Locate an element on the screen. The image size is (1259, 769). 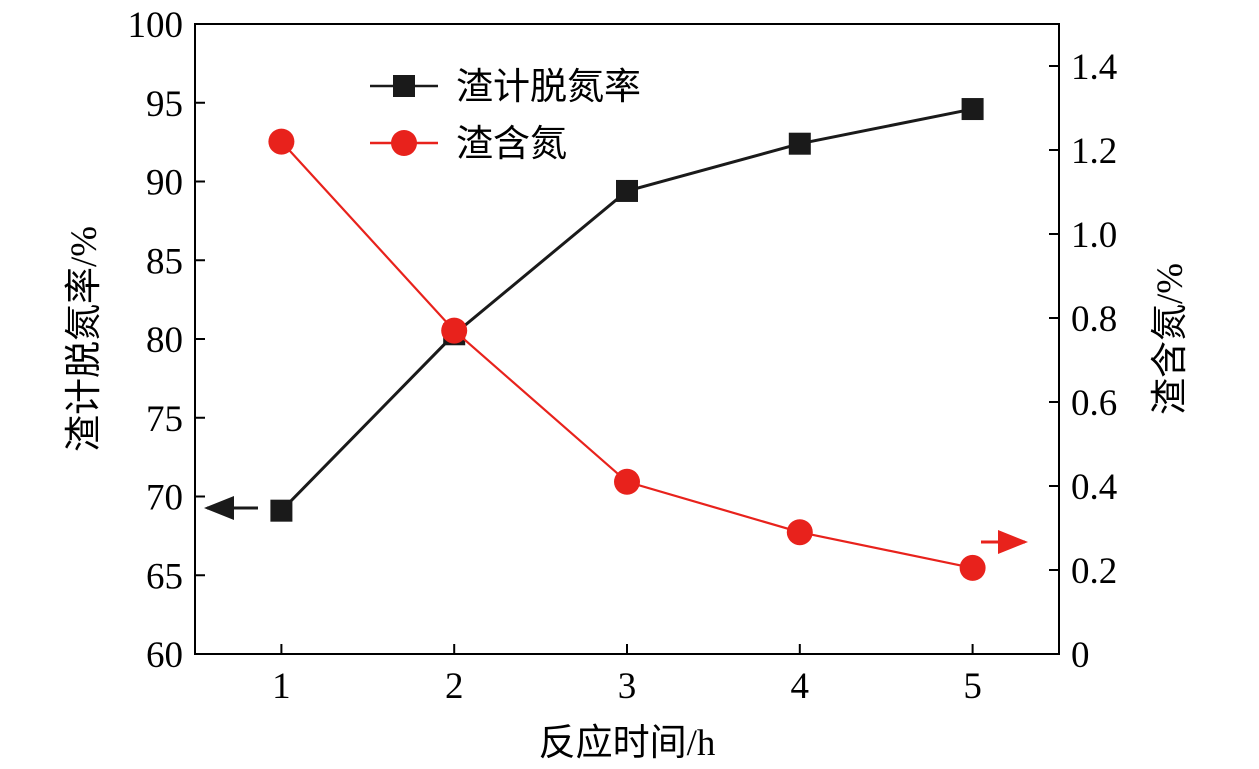
y-left-tick-label: 85 is located at coordinates (164, 261).